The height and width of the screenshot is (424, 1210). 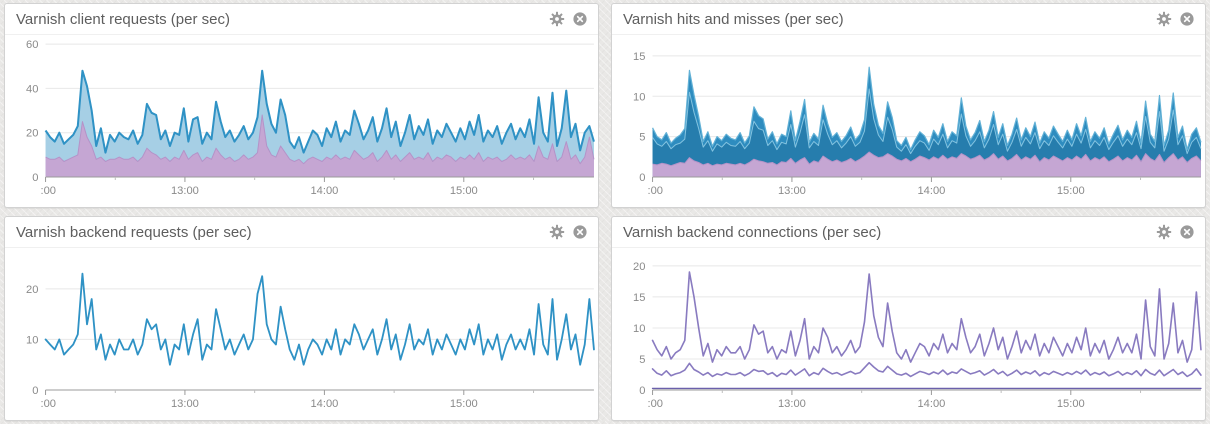 What do you see at coordinates (752, 232) in the screenshot?
I see `panel-title: Varnish backend connections (per sec)` at bounding box center [752, 232].